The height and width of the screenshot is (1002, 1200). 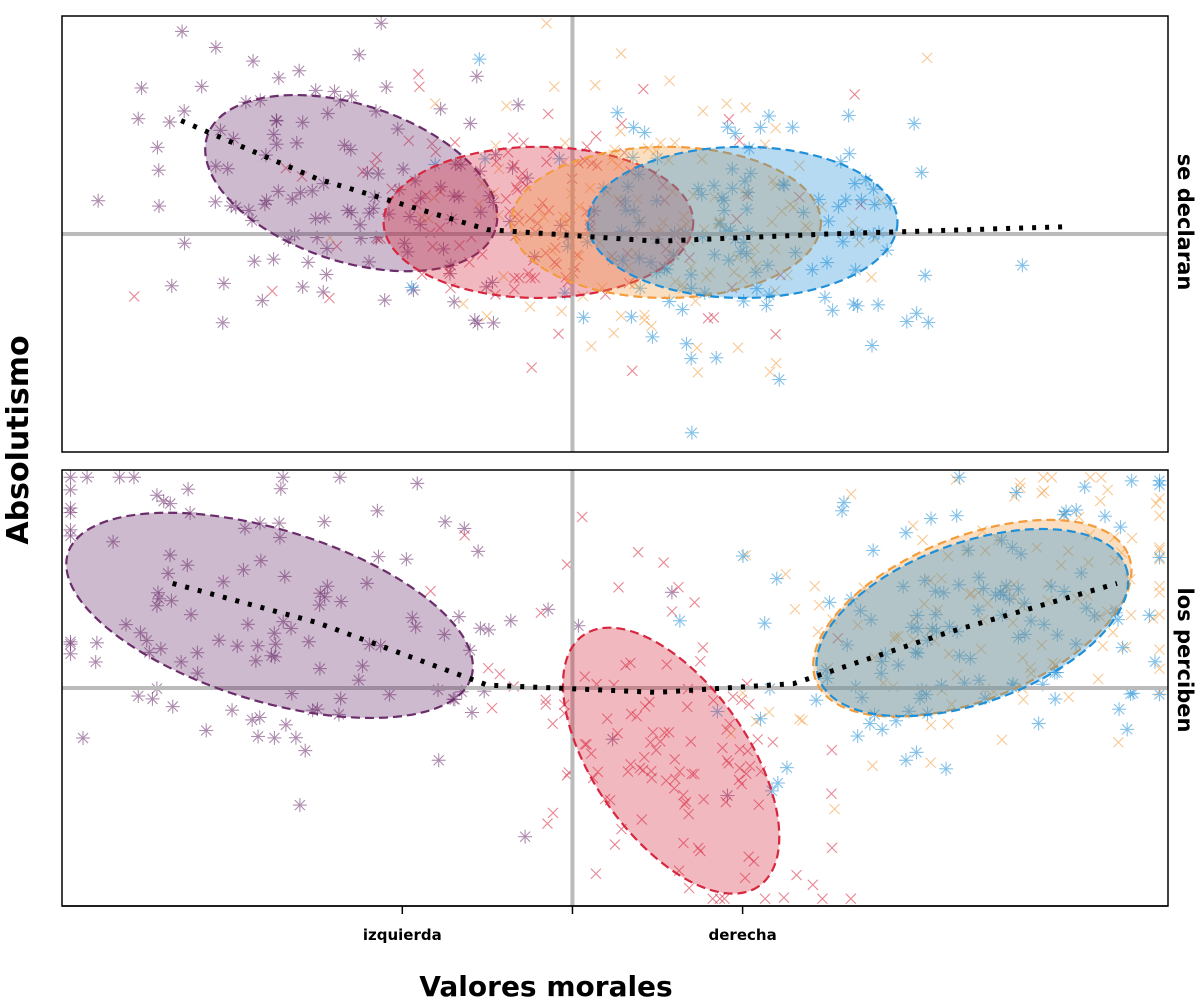 I want to click on x-tick-label: izquierda, so click(x=402, y=935).